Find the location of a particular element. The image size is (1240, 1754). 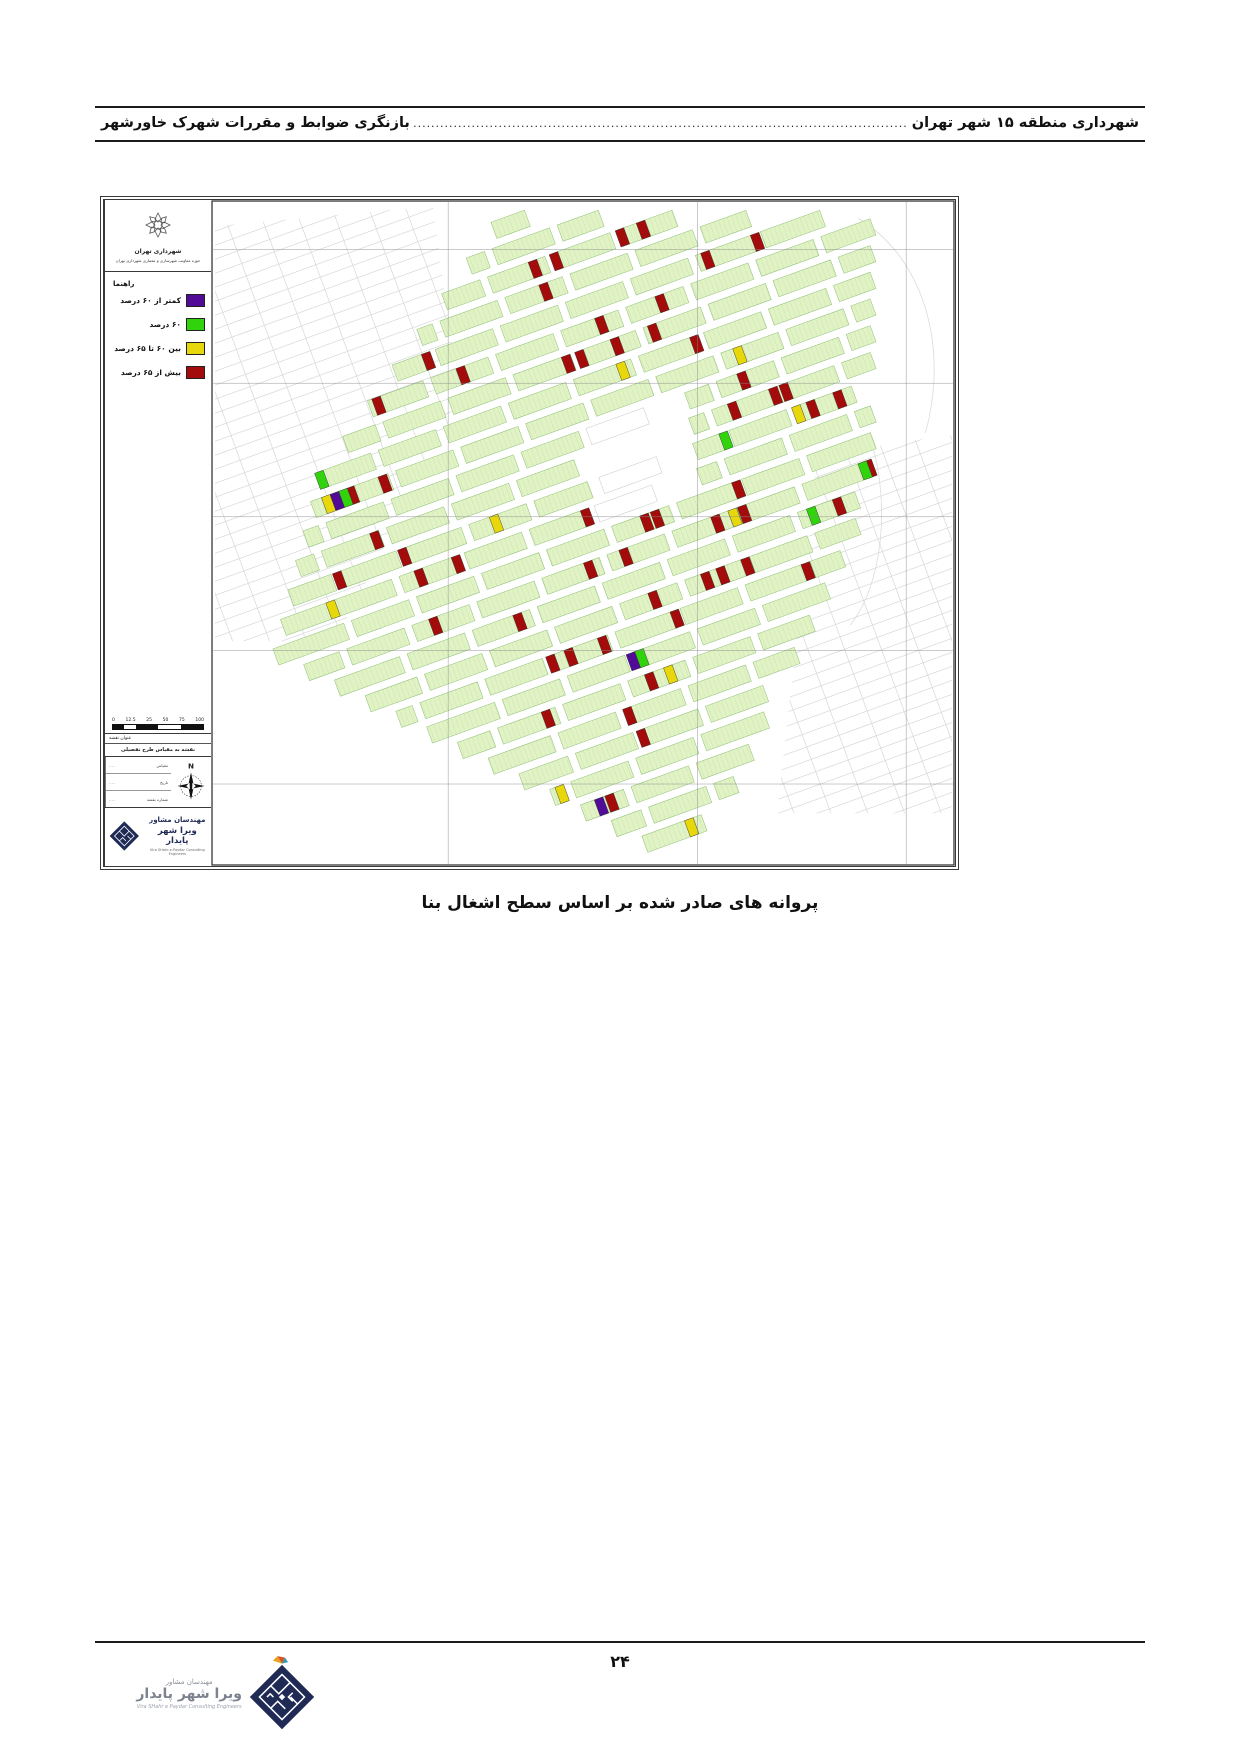

scale-bar: 0 12.5 25 50 75 100 is located at coordinates (158, 725).